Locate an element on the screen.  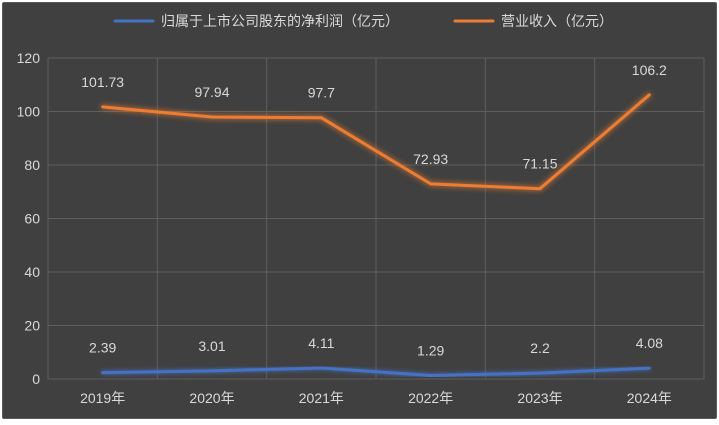
net-profit-data-label: 2.2 is located at coordinates (540, 348).